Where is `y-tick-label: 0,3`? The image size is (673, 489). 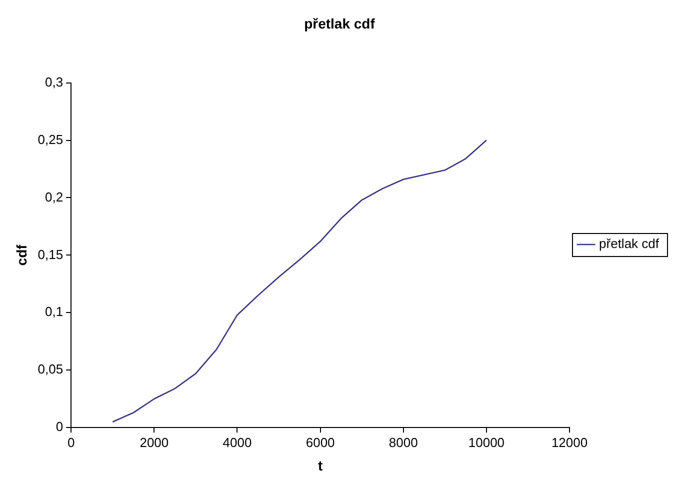
y-tick-label: 0,3 is located at coordinates (54, 82).